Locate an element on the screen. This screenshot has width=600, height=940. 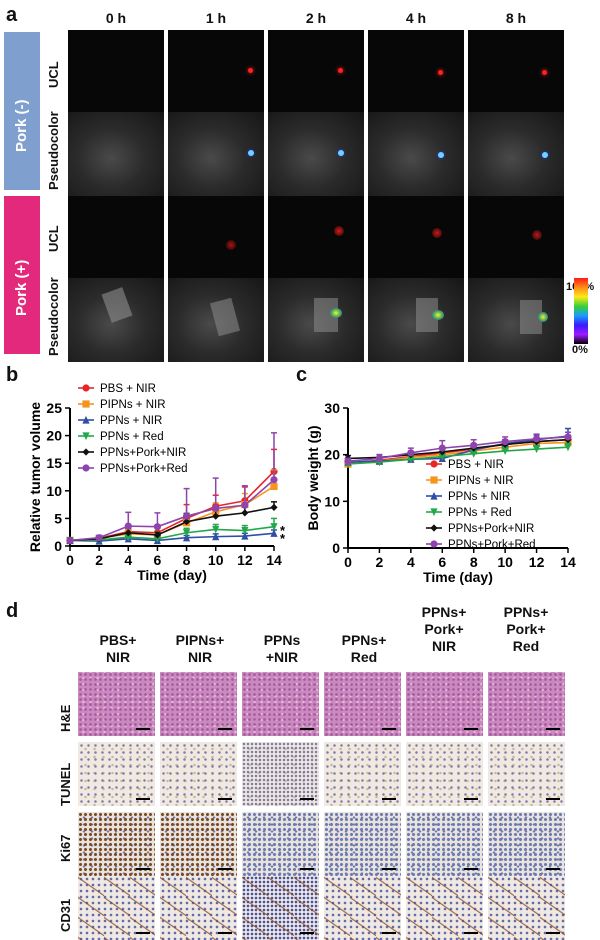
legend-entry: PPNs + NIR is located at coordinates (479, 497).